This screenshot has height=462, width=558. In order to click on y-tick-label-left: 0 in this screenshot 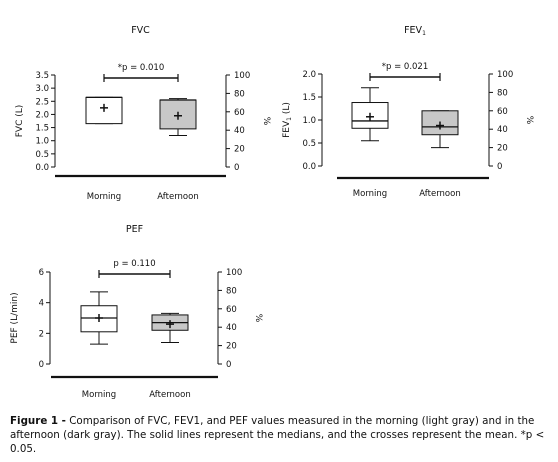, I will do `click(41, 365)`.